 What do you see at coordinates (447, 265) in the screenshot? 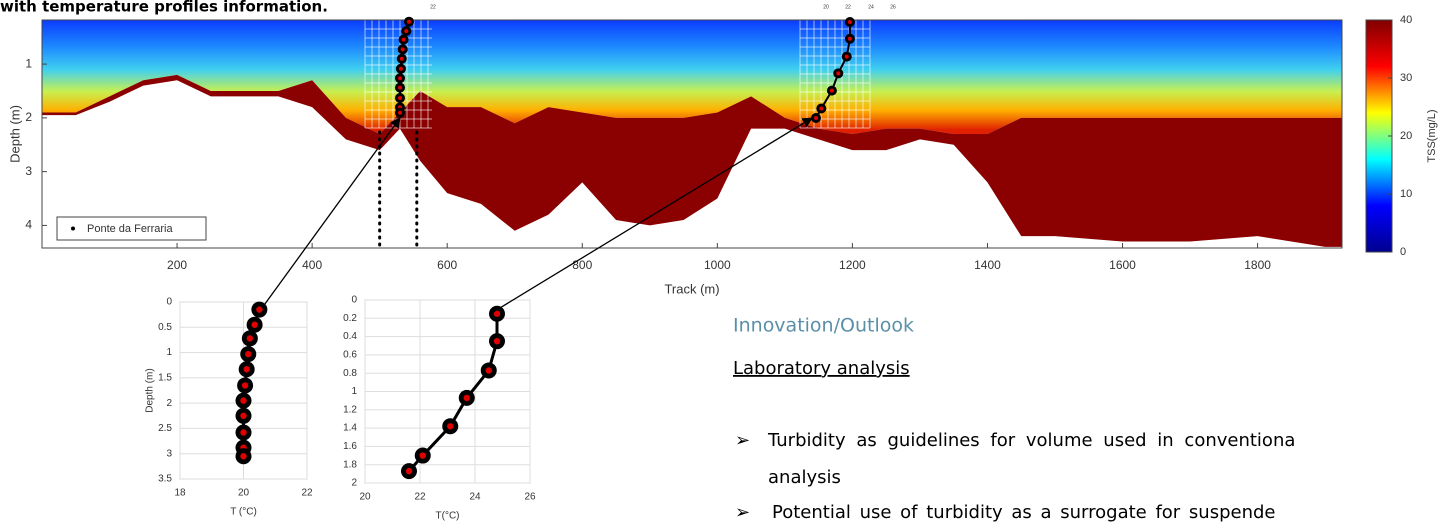
I see `x-tick-label: 600` at bounding box center [447, 265].